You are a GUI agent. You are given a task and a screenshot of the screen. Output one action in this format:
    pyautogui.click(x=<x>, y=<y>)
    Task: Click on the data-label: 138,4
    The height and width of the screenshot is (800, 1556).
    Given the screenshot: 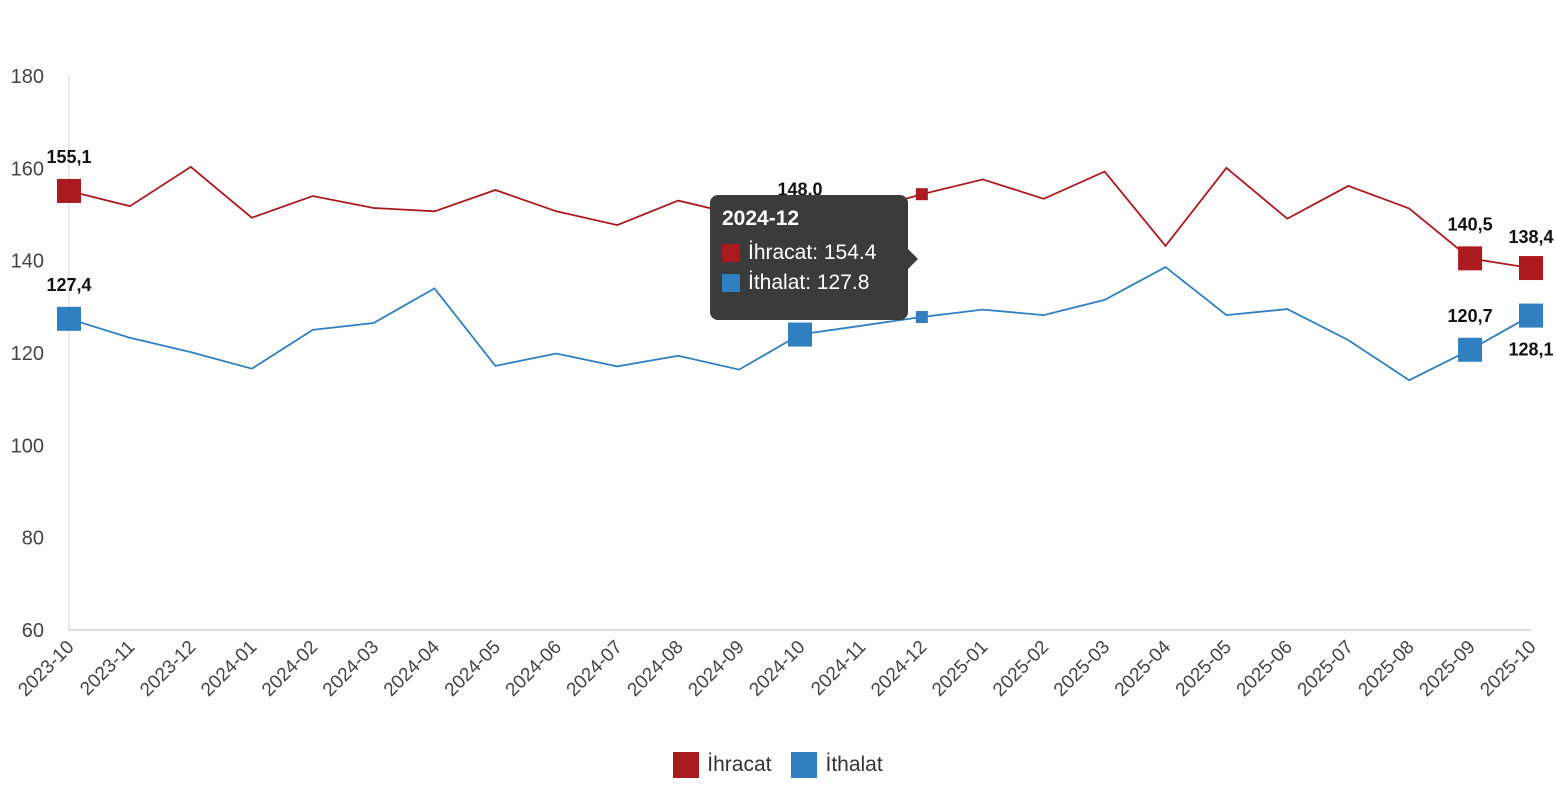 What is the action you would take?
    pyautogui.click(x=1530, y=237)
    